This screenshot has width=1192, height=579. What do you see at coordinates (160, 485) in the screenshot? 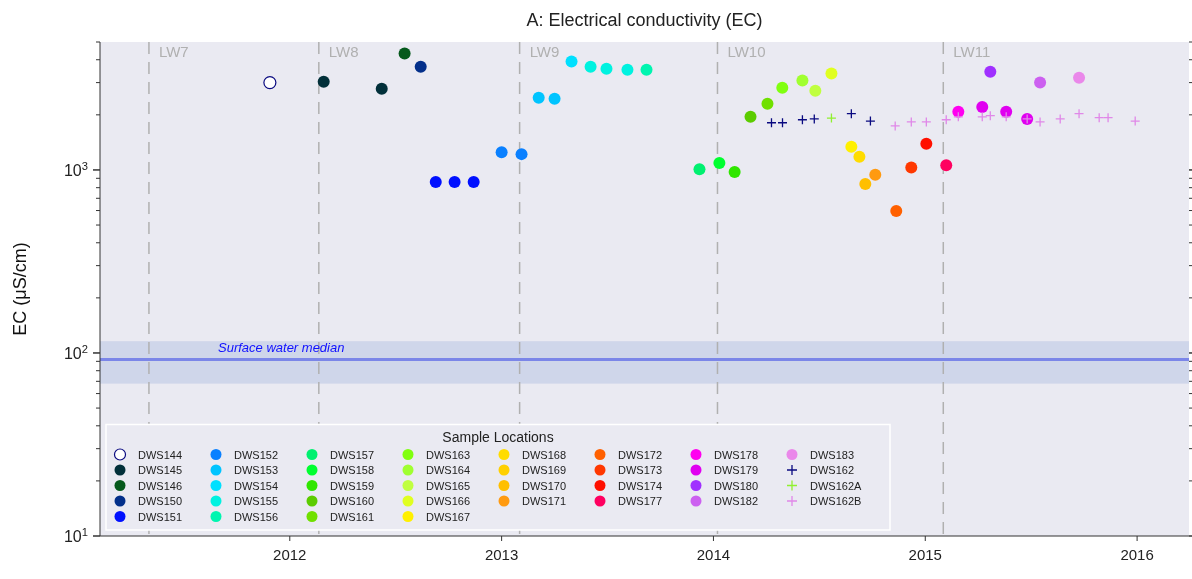
I see `legend-label: DWS146` at bounding box center [160, 485].